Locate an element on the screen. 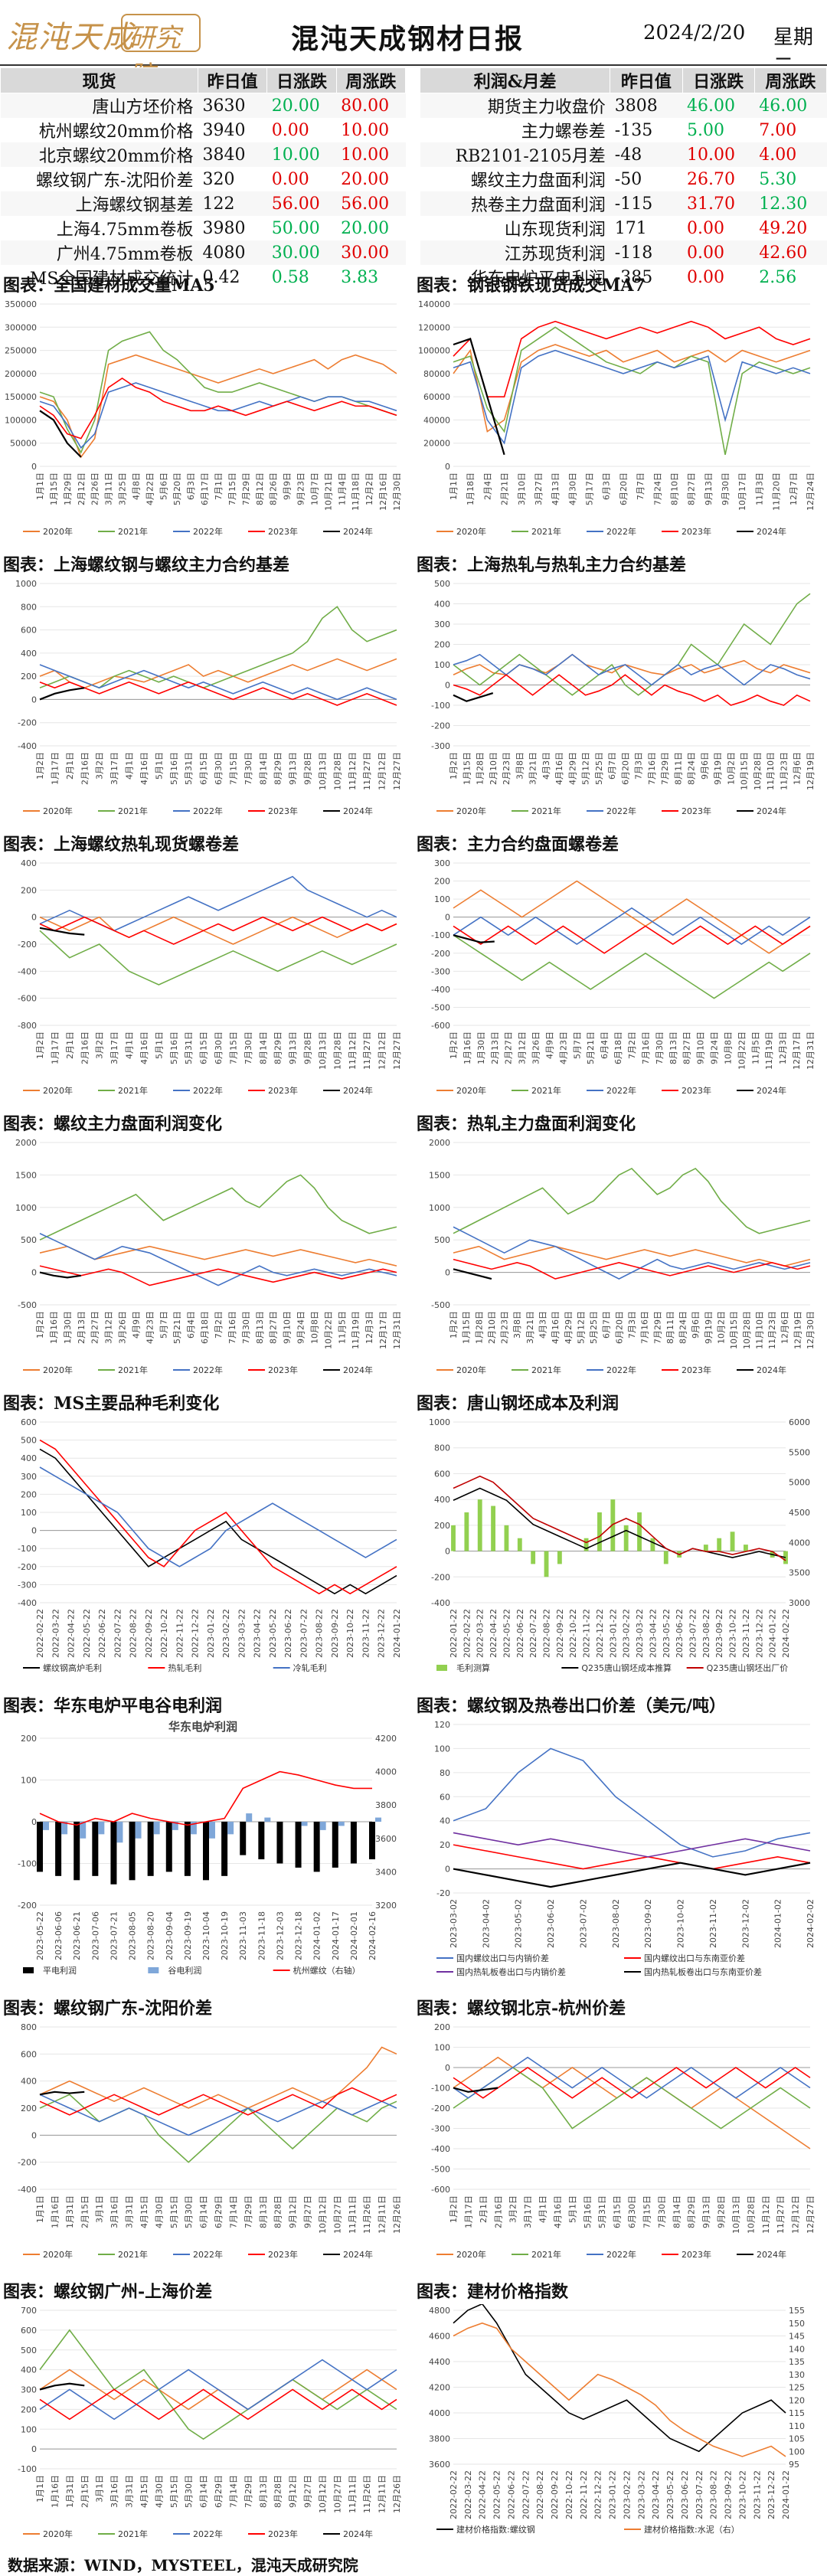 The image size is (827, 2576). row-label: RB2101-2105月差 is located at coordinates (515, 154).